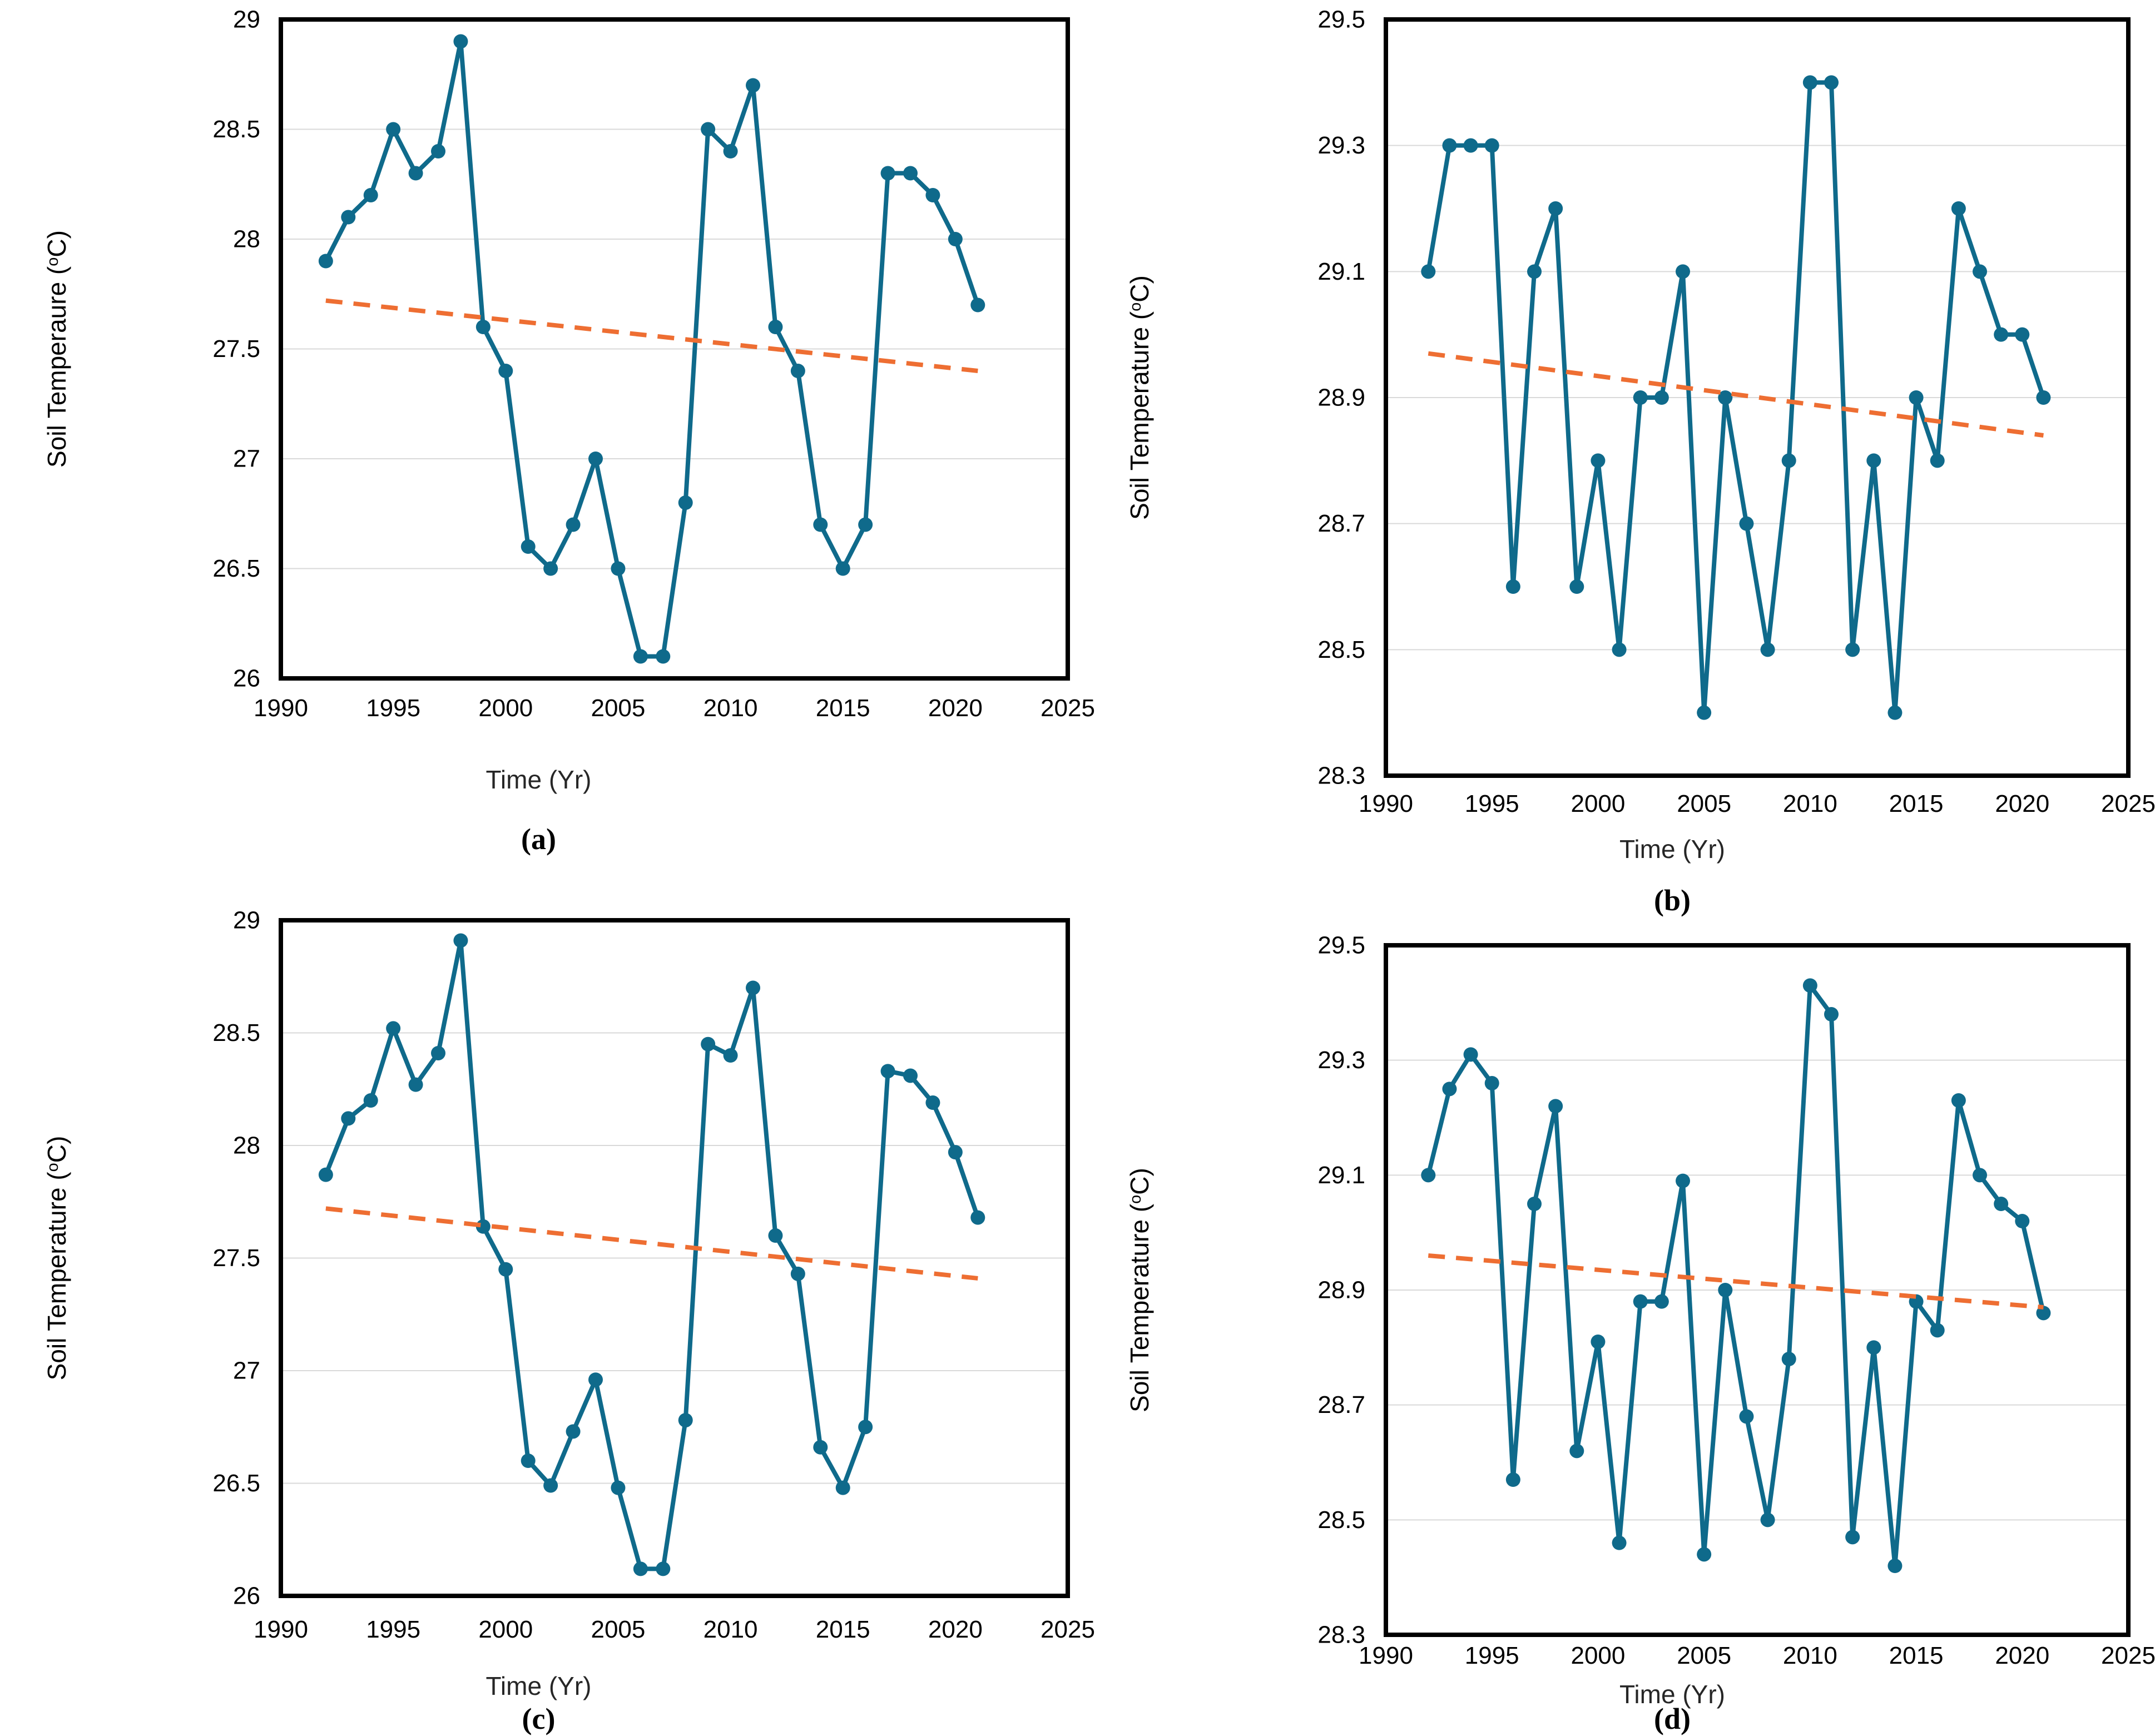  I want to click on panel-label-b: (b), so click(1673, 900).